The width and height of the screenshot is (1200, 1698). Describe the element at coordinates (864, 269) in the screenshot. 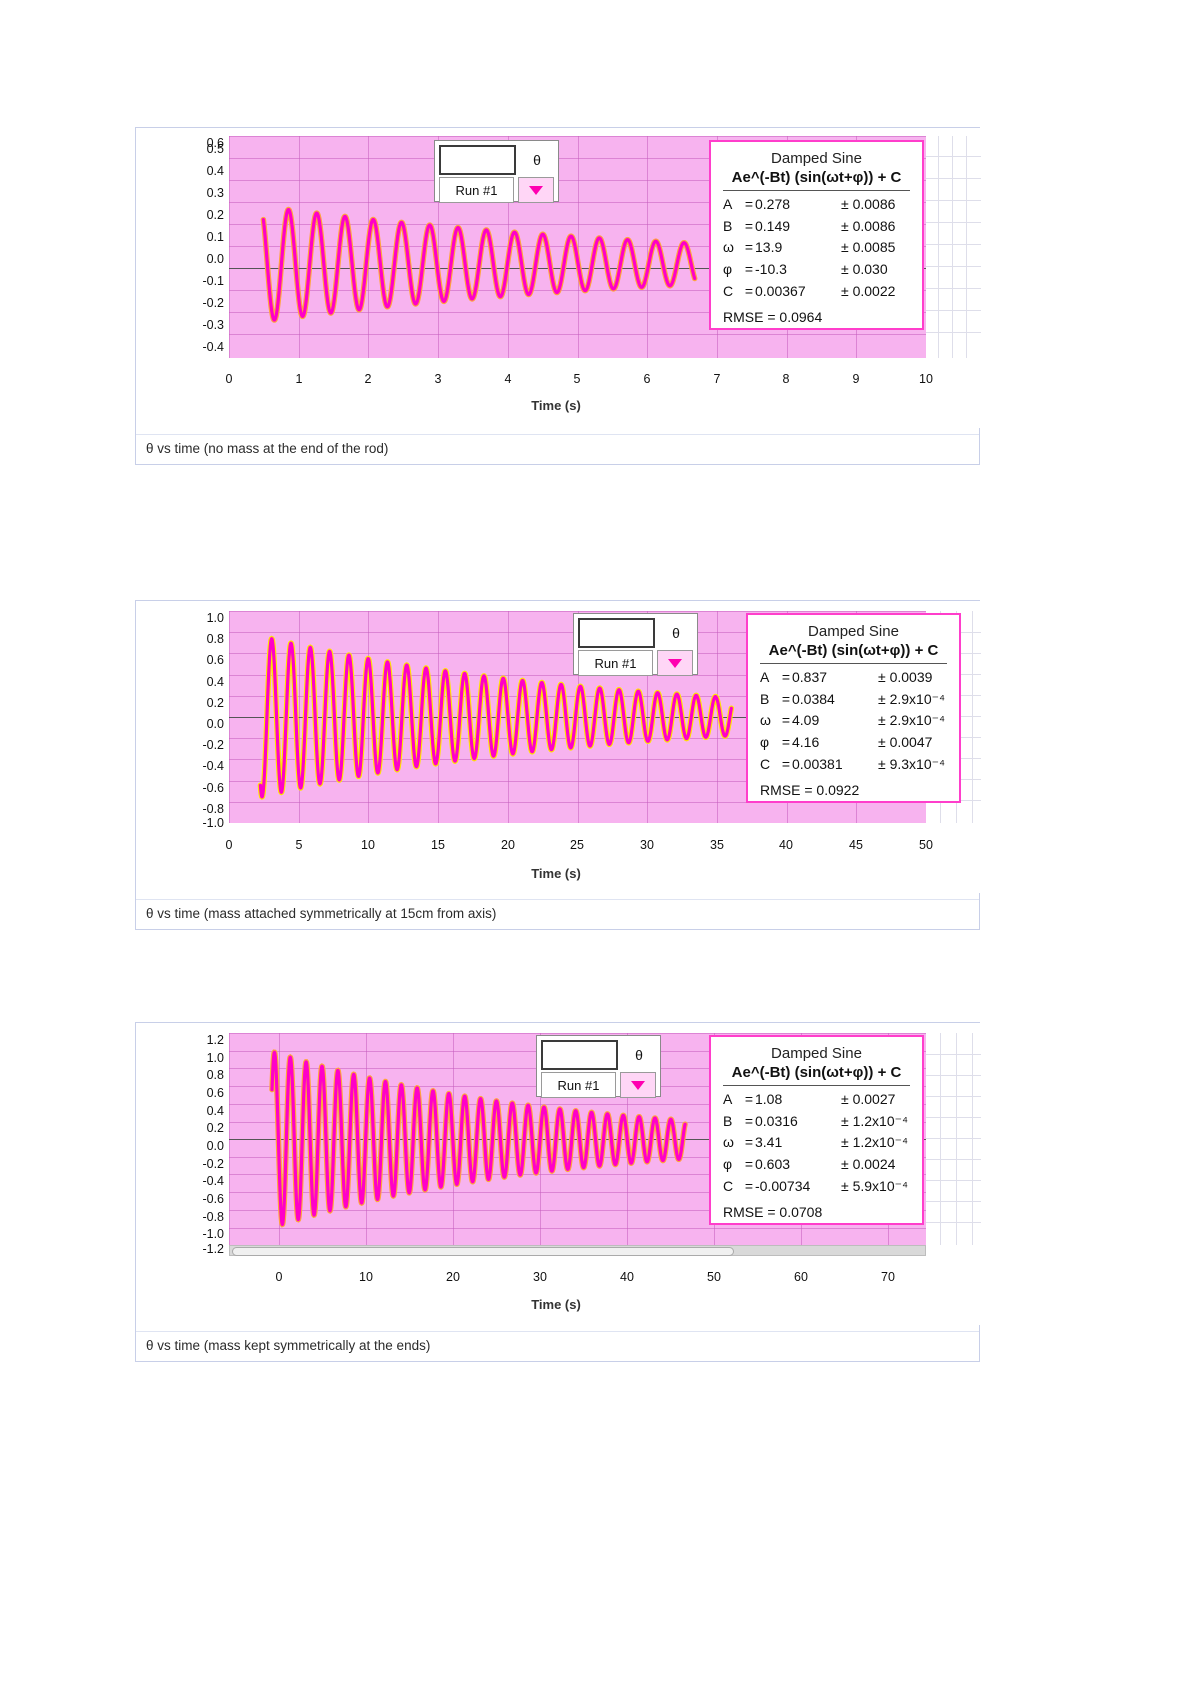

I see `fit-param-error: ± 0.030` at that location.